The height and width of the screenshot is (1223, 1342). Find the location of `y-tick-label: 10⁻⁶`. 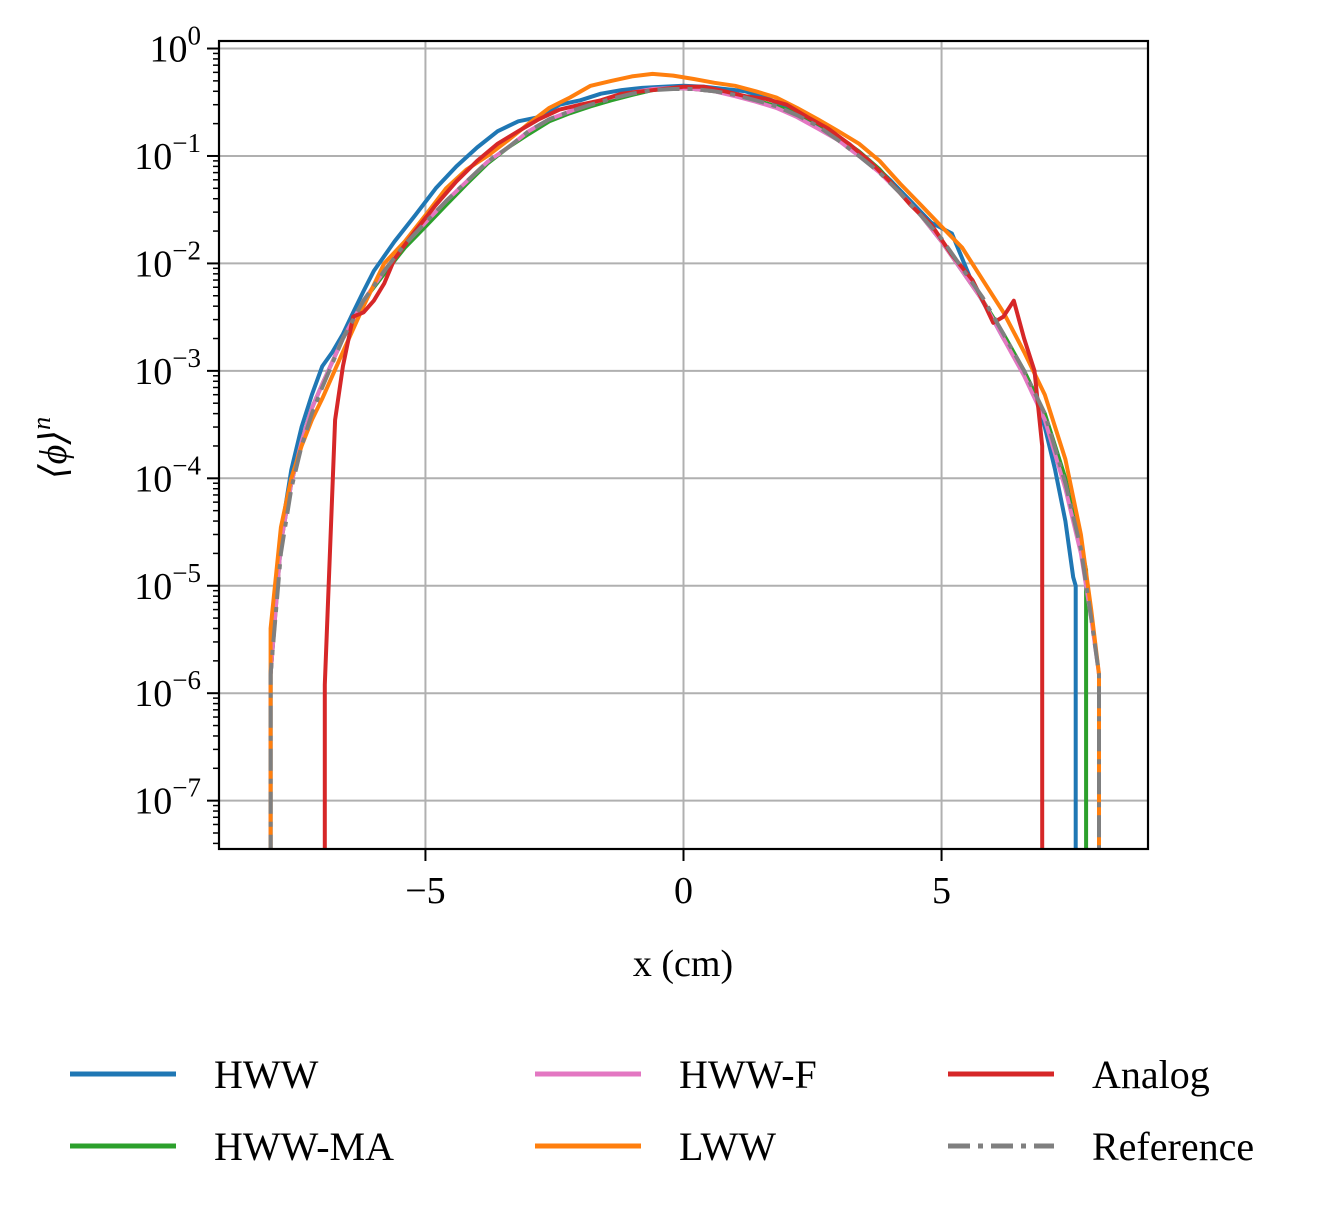

y-tick-label: 10⁻⁶ is located at coordinates (167, 690).